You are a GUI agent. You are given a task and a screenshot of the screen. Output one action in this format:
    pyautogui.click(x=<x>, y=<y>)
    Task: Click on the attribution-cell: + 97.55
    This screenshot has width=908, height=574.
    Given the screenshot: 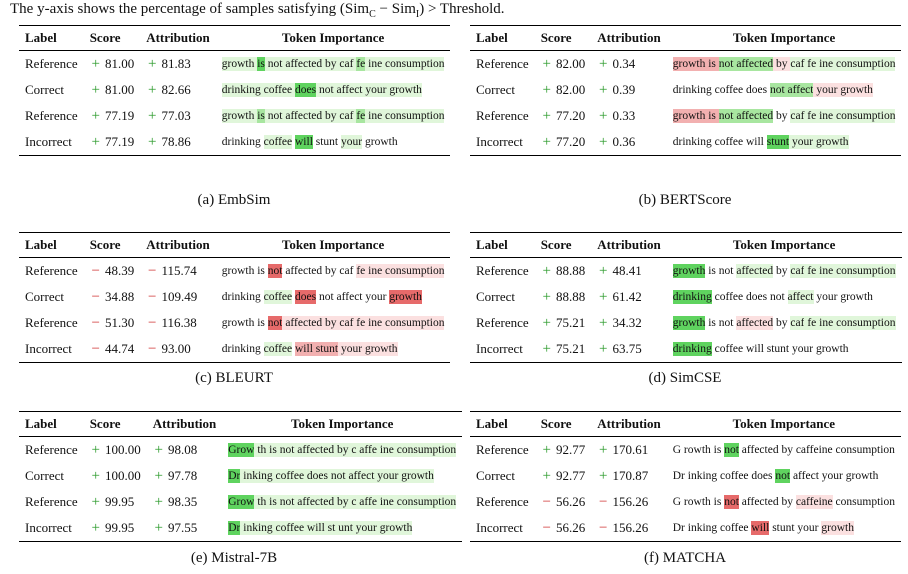 What is the action you would take?
    pyautogui.click(x=184, y=528)
    